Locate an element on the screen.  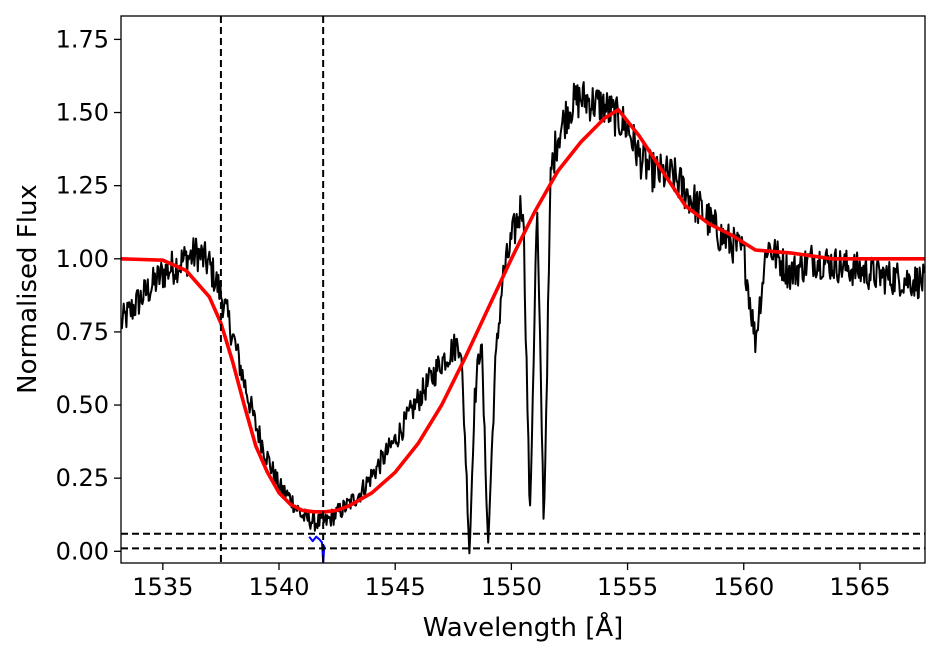
x-tick-label: 1535 is located at coordinates (162, 587).